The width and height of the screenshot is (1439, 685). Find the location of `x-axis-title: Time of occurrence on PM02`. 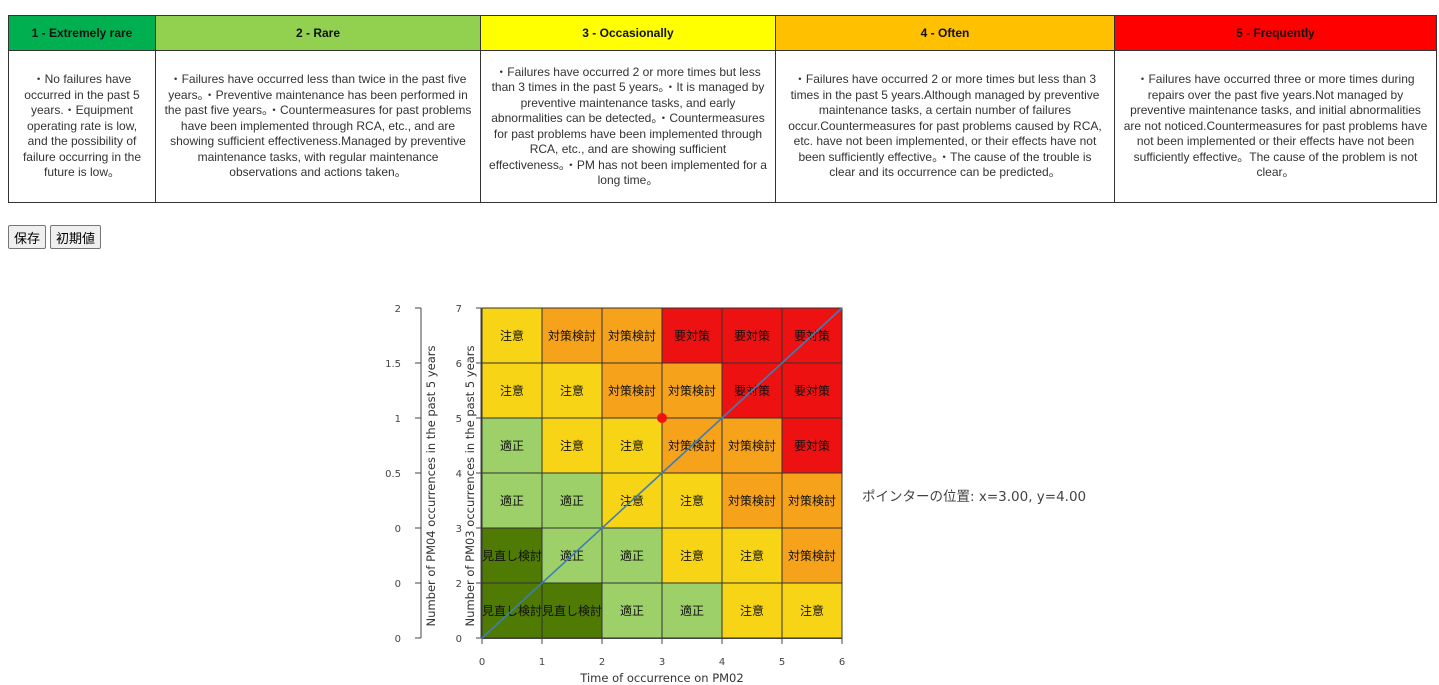

x-axis-title: Time of occurrence on PM02 is located at coordinates (661, 678).